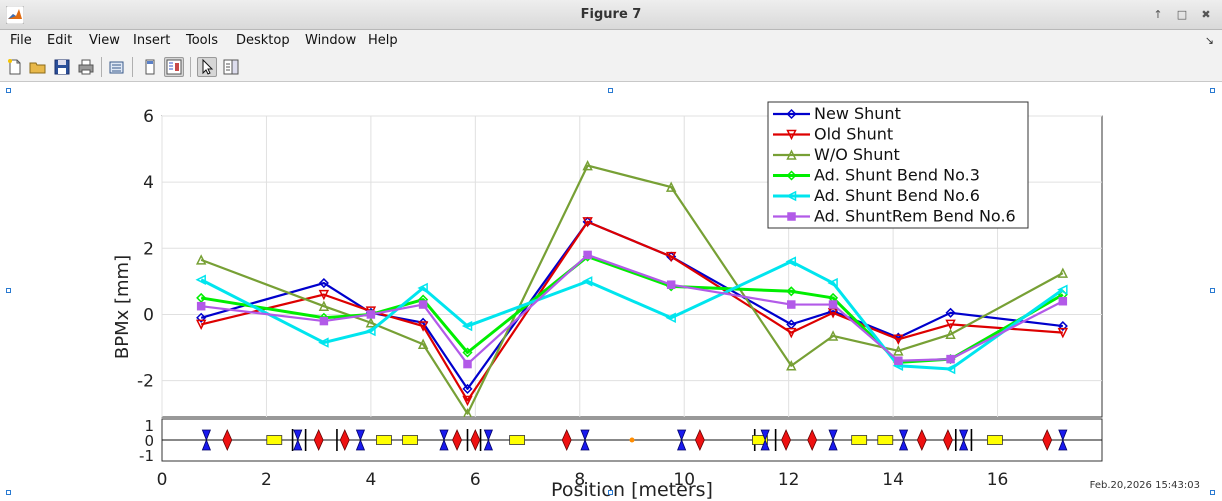  Describe the element at coordinates (202, 40) in the screenshot. I see `menu-tools: Tools` at that location.